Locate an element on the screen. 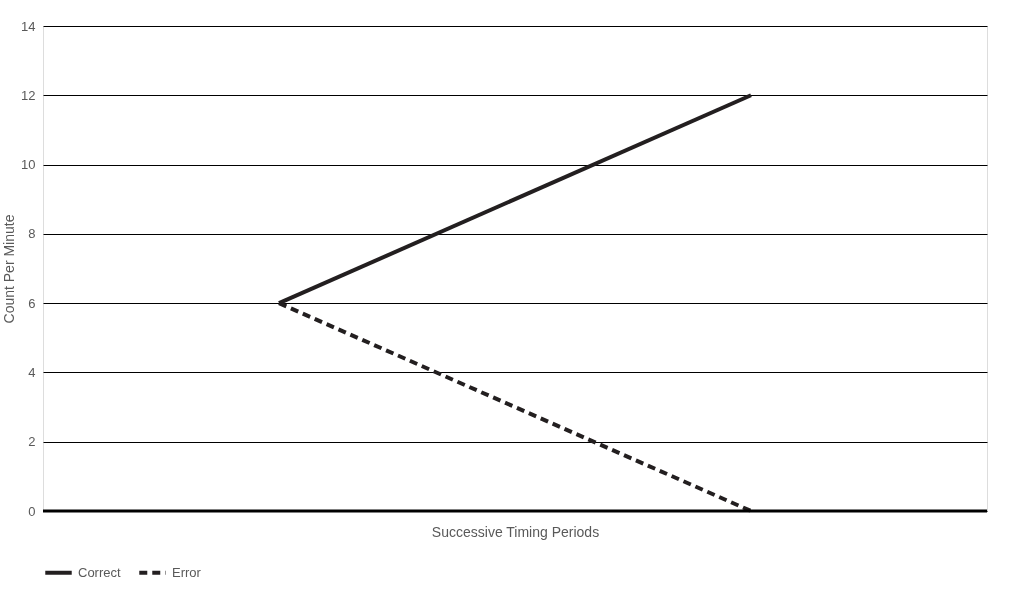  y-tick-label: 14 is located at coordinates (28, 26).